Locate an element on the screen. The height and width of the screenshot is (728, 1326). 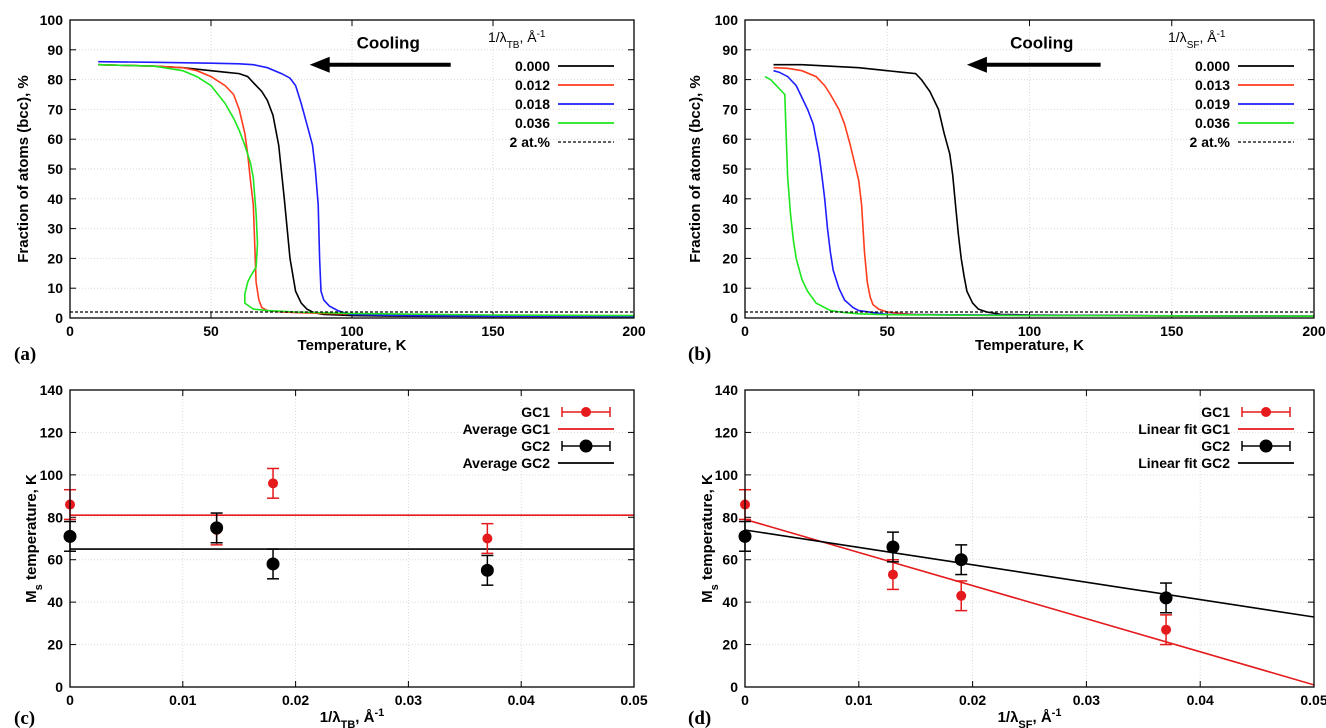
legend-entry-label: Average GC2 is located at coordinates (507, 463).